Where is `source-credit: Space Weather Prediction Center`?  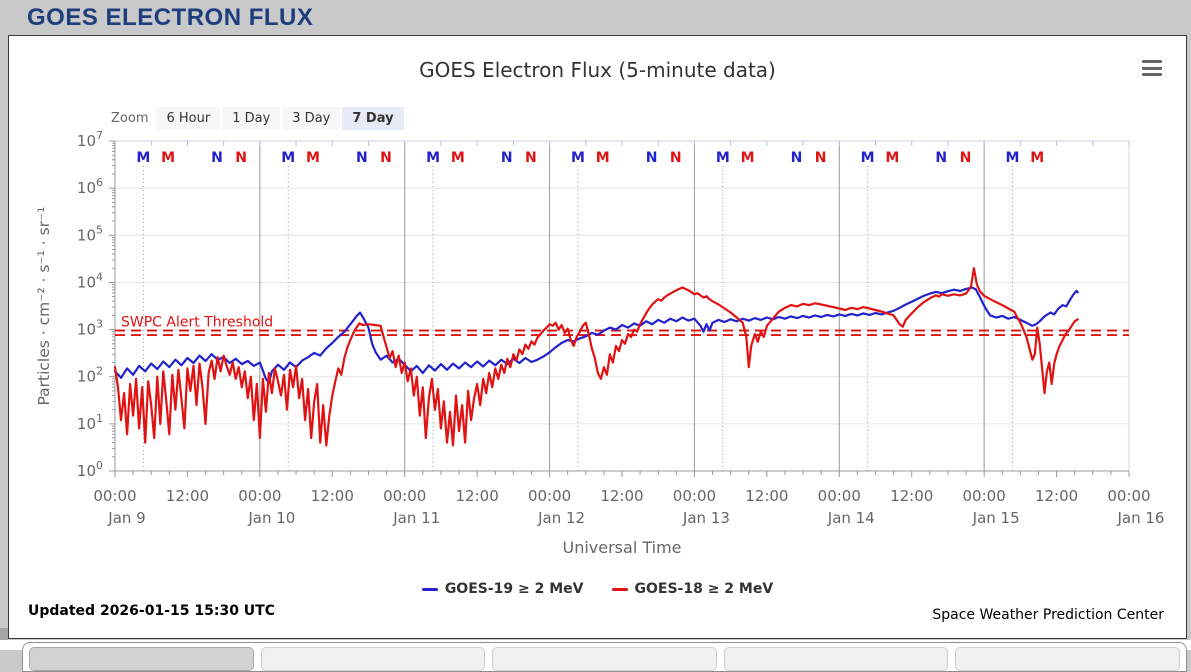
source-credit: Space Weather Prediction Center is located at coordinates (1048, 615).